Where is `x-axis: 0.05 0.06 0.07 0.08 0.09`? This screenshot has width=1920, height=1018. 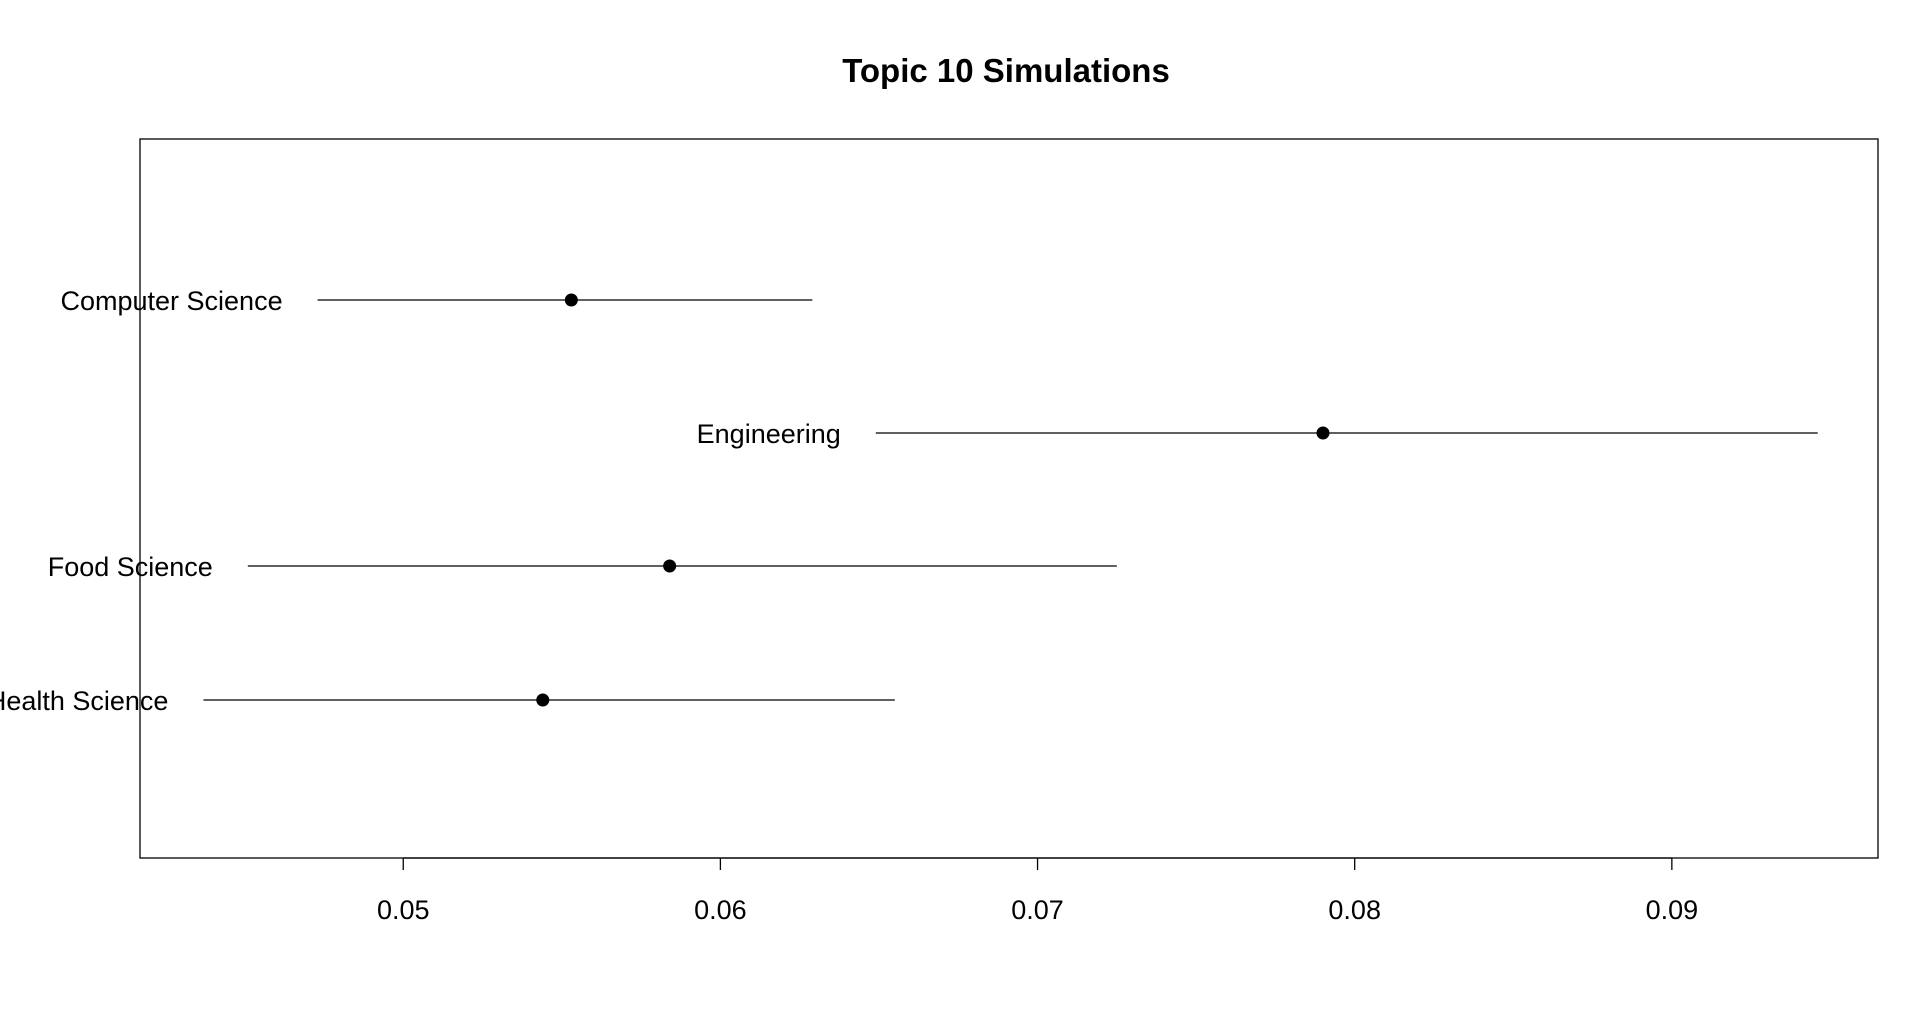 x-axis: 0.05 0.06 0.07 0.08 0.09 is located at coordinates (1038, 891).